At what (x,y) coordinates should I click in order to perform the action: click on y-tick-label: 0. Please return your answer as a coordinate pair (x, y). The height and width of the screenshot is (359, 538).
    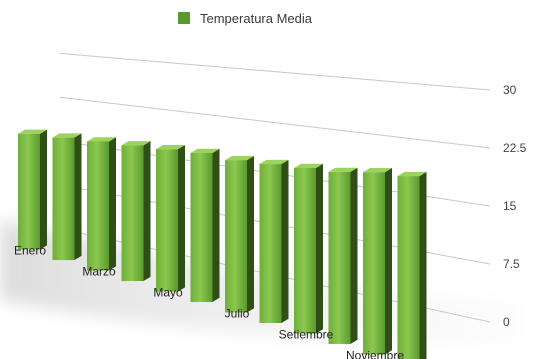
    Looking at the image, I should click on (506, 322).